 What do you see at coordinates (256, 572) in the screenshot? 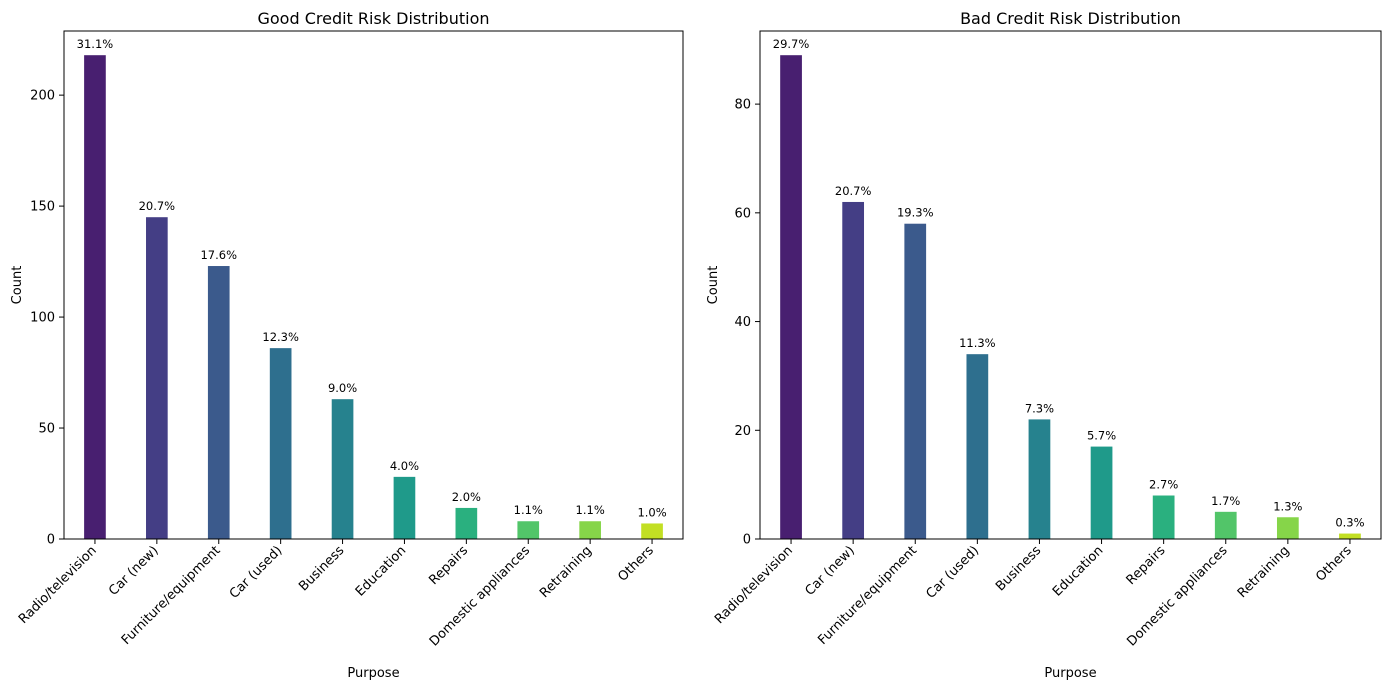
I see `good-credit-x-tick-label-car-used: Car (used)` at bounding box center [256, 572].